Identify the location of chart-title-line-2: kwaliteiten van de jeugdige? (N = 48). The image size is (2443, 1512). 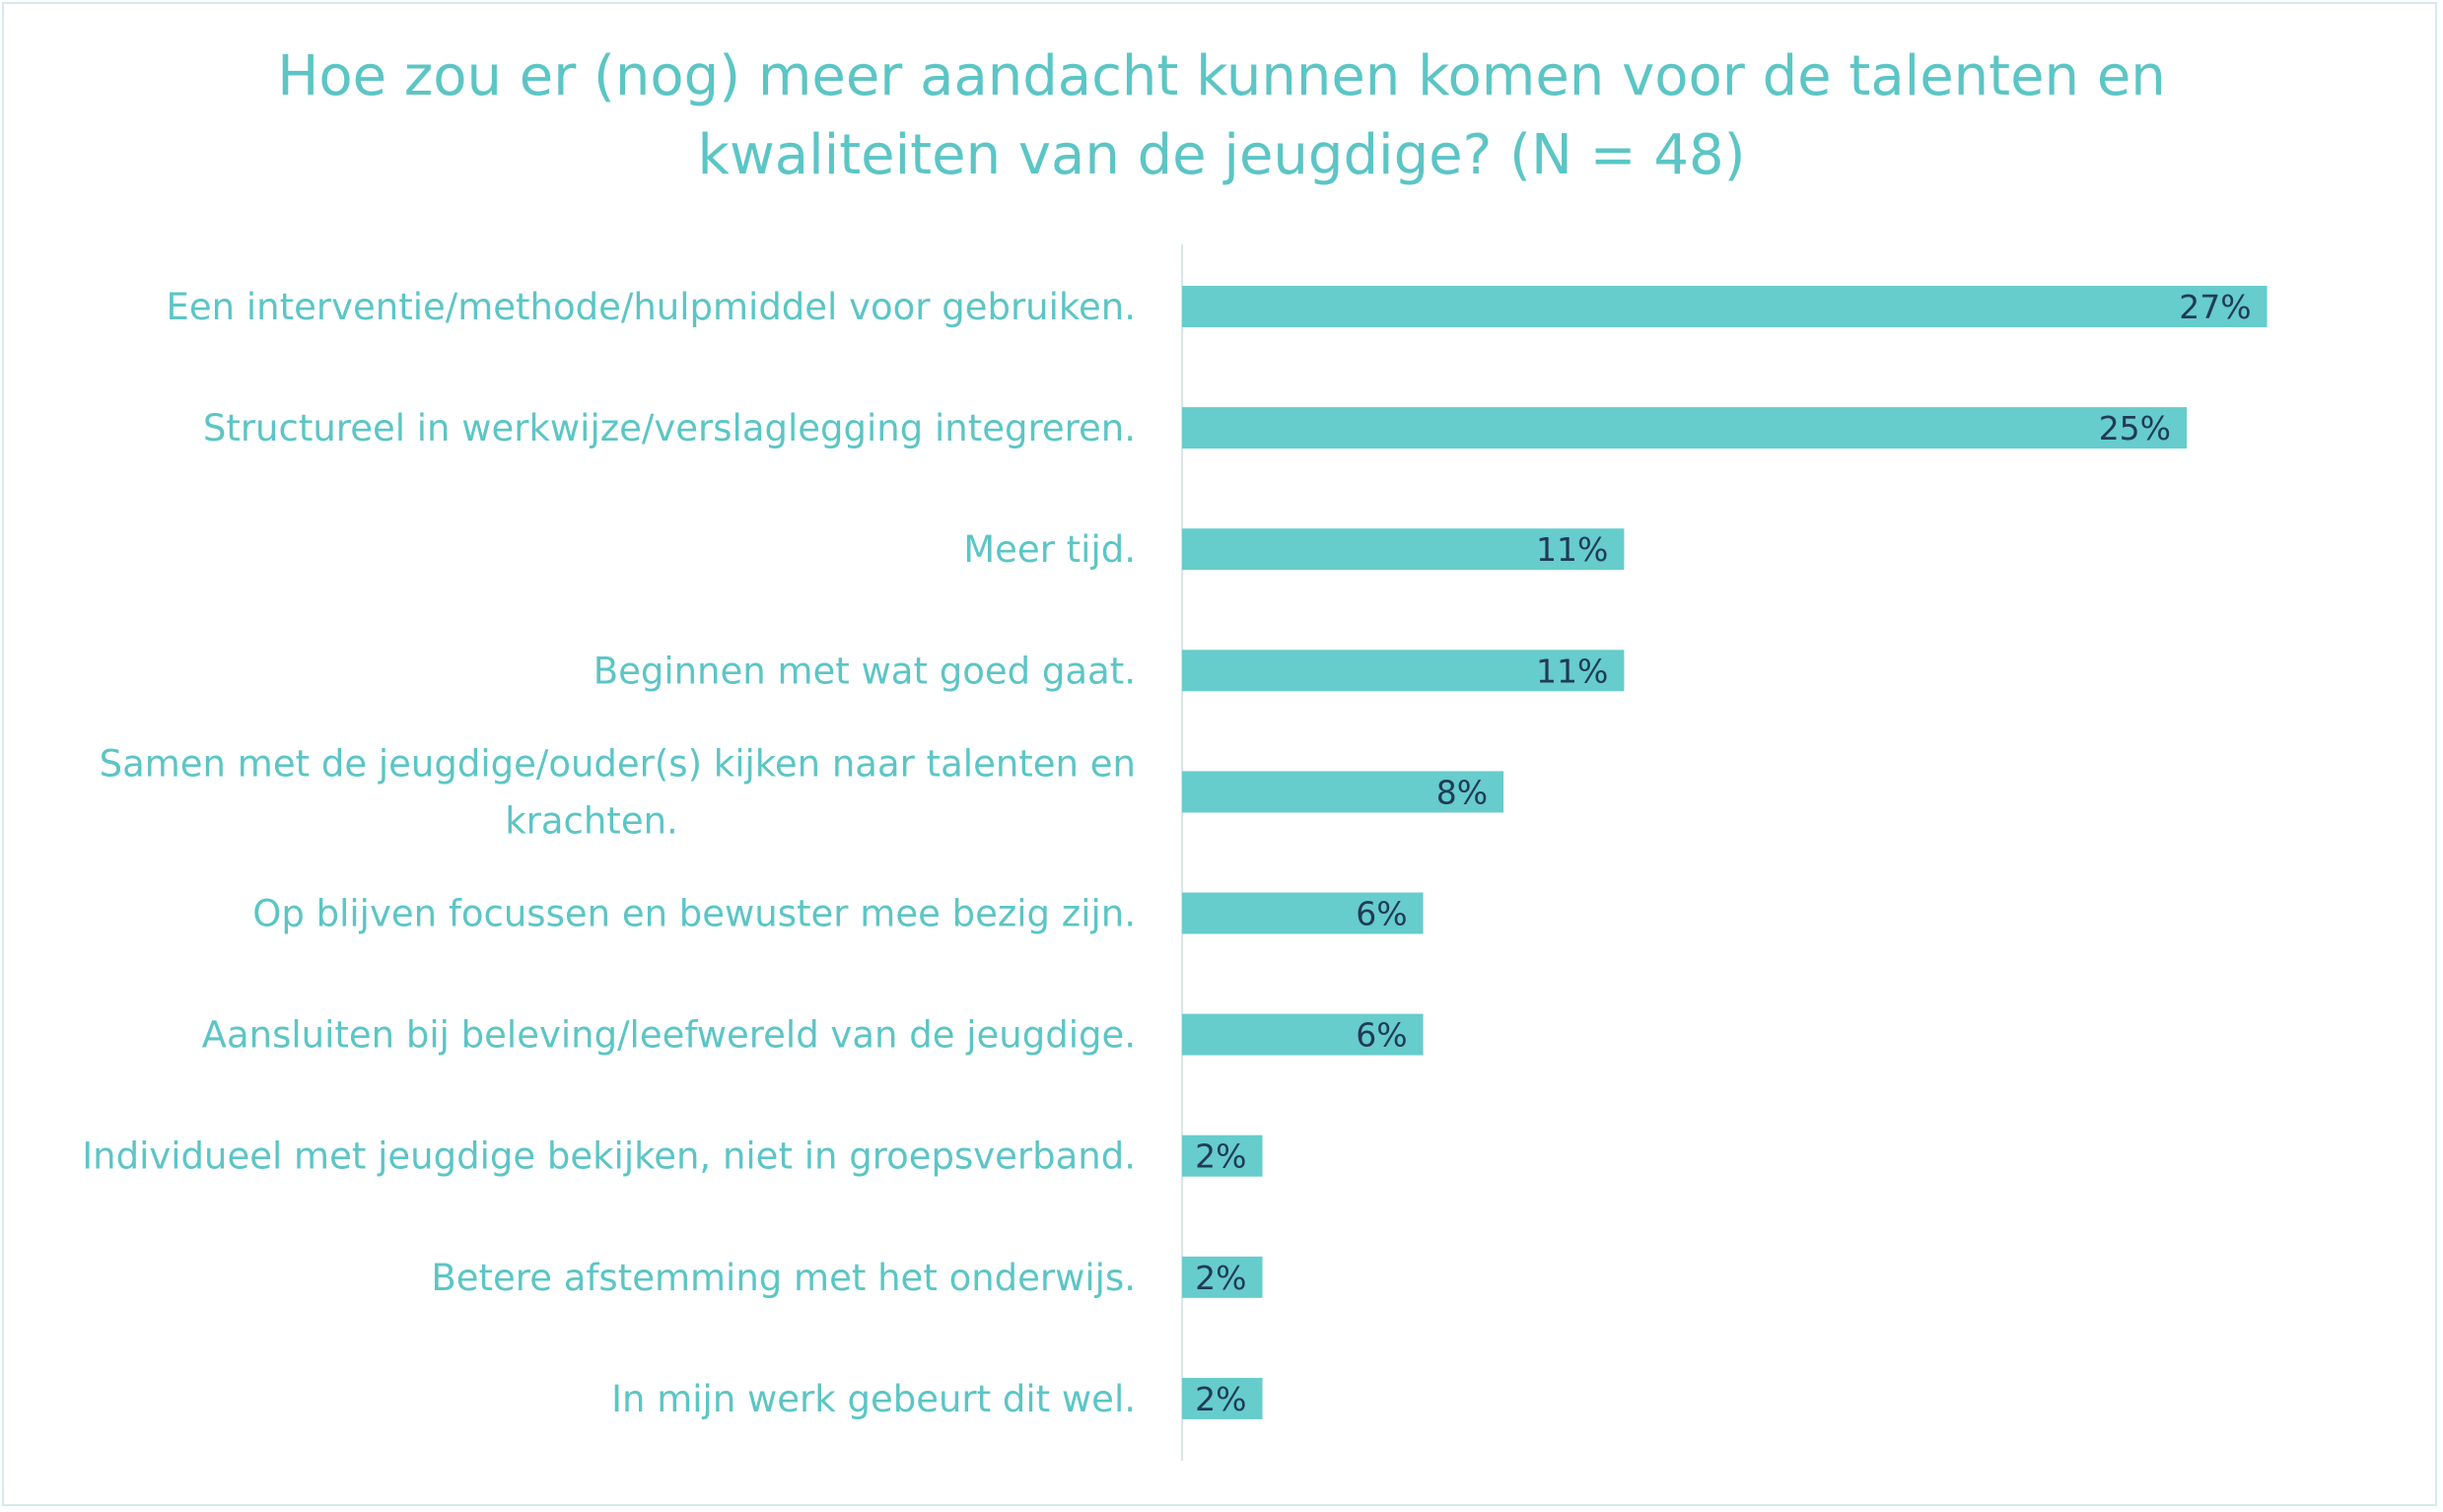
(1221, 155).